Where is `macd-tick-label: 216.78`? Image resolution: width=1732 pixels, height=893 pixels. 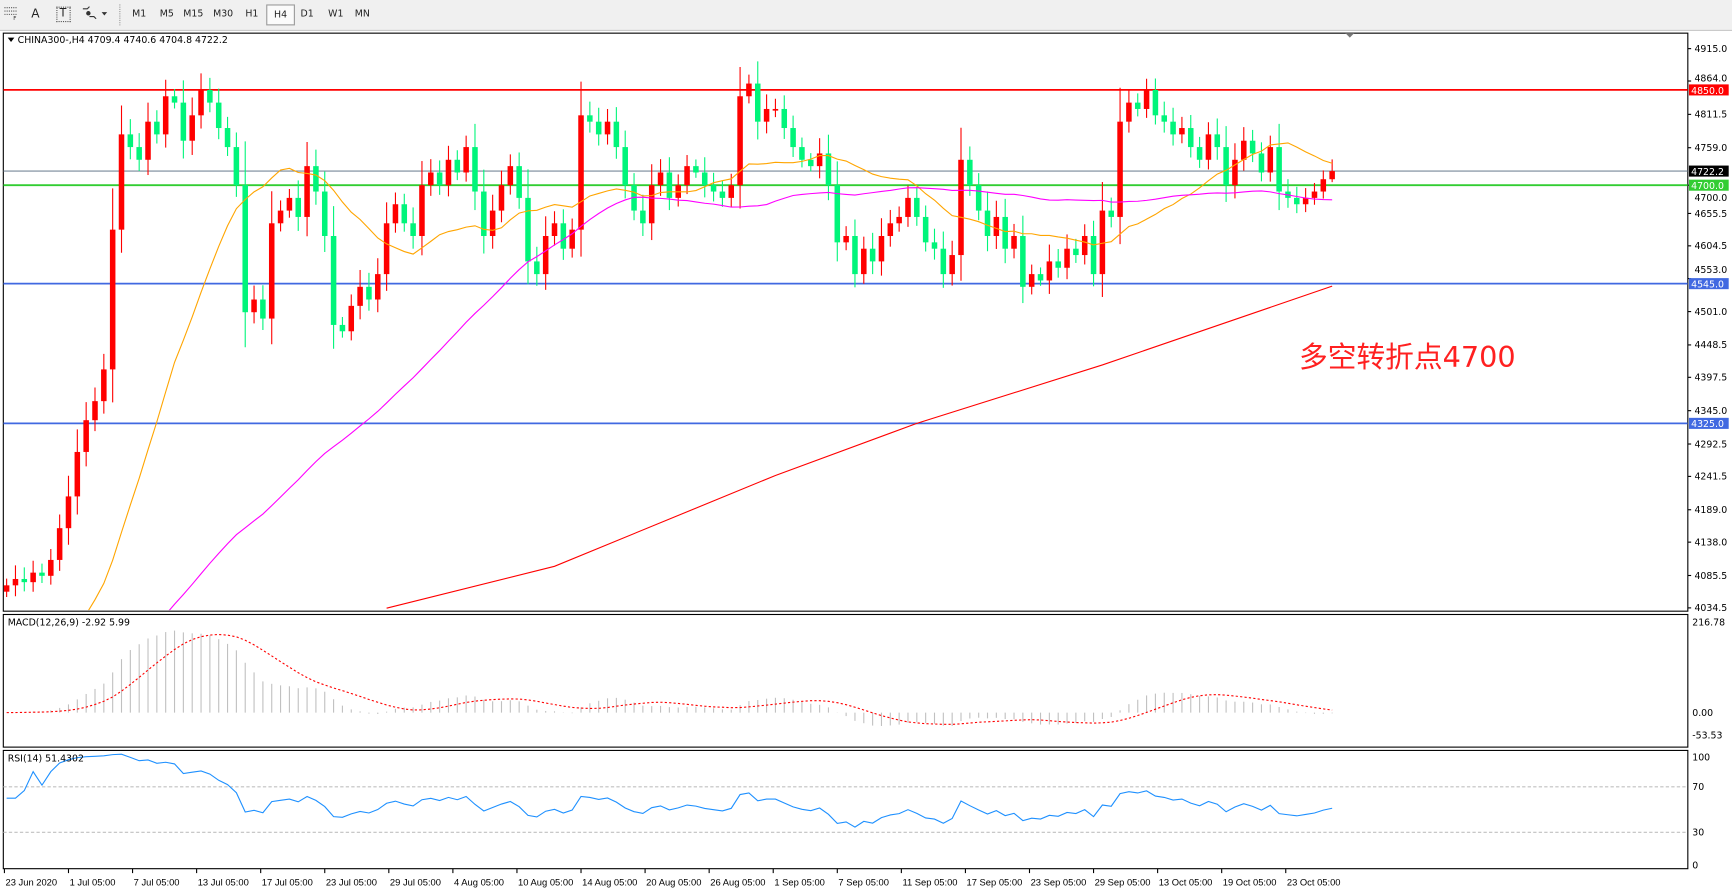 macd-tick-label: 216.78 is located at coordinates (1708, 623).